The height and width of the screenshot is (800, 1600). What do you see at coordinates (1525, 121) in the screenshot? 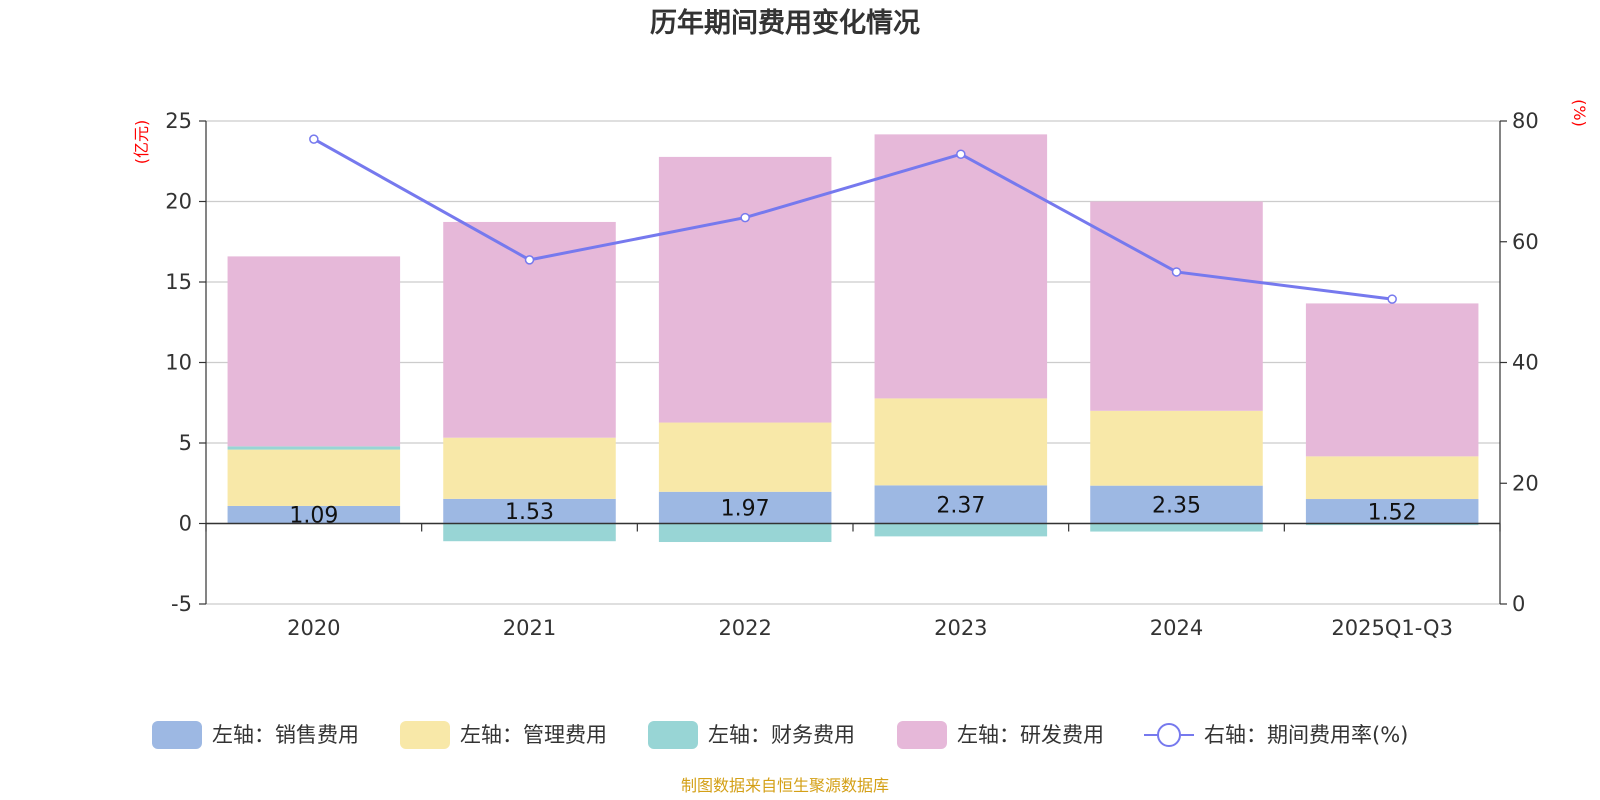
I see `right-tick-label: 80` at bounding box center [1525, 121].